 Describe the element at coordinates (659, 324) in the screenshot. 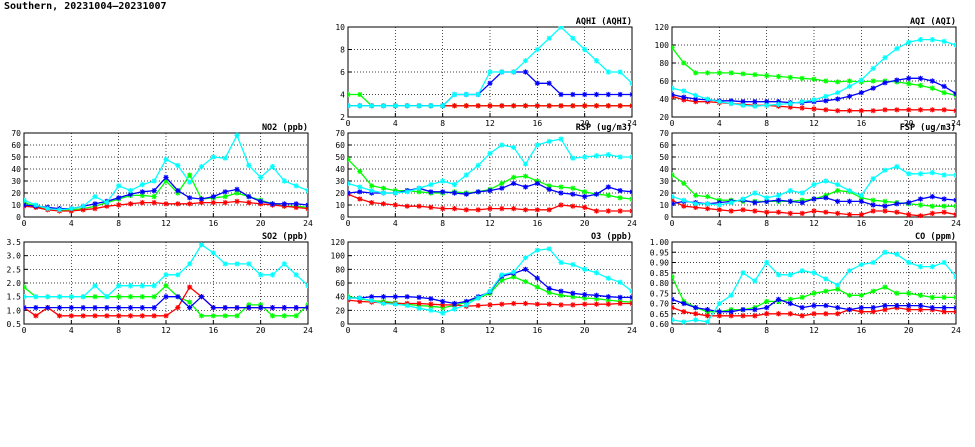

I see `y-tick-label: 0.60` at that location.